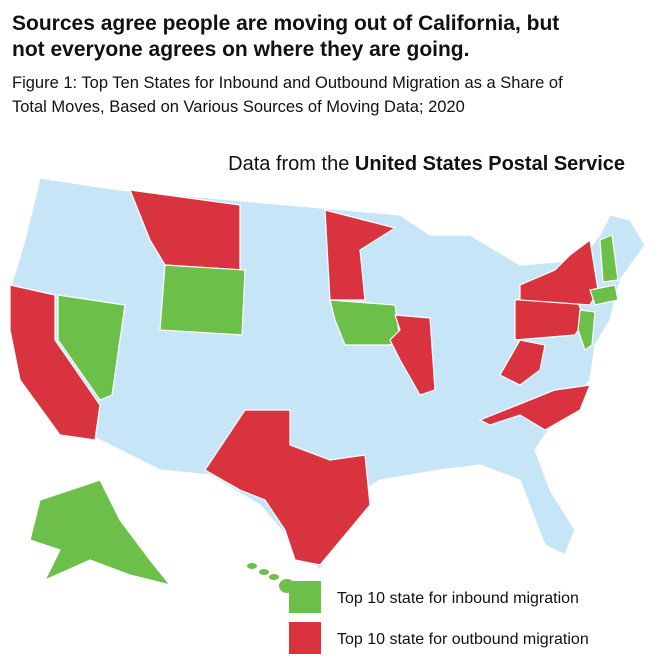 This screenshot has height=665, width=660. I want to click on state-west-virginia, so click(522, 362).